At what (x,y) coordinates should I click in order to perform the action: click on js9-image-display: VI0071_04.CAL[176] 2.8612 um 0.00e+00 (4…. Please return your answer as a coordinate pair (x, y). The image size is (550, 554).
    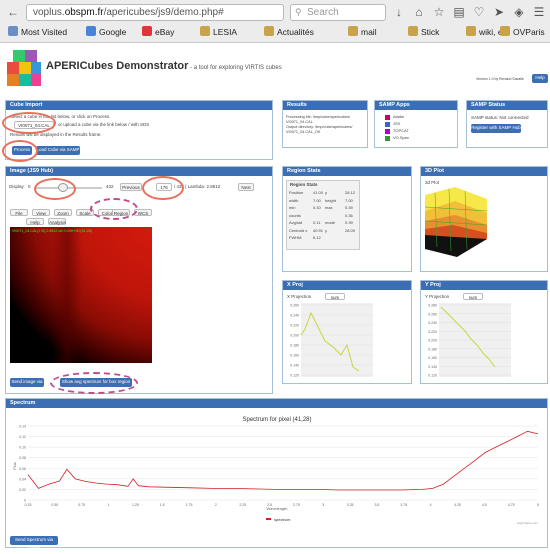
    Looking at the image, I should click on (81, 295).